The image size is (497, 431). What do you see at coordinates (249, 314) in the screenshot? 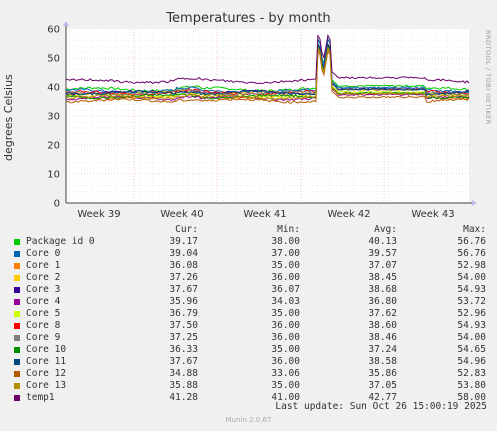
I see `legend-row: Core 5 36.79 35.00 37.62 52.96` at bounding box center [249, 314].